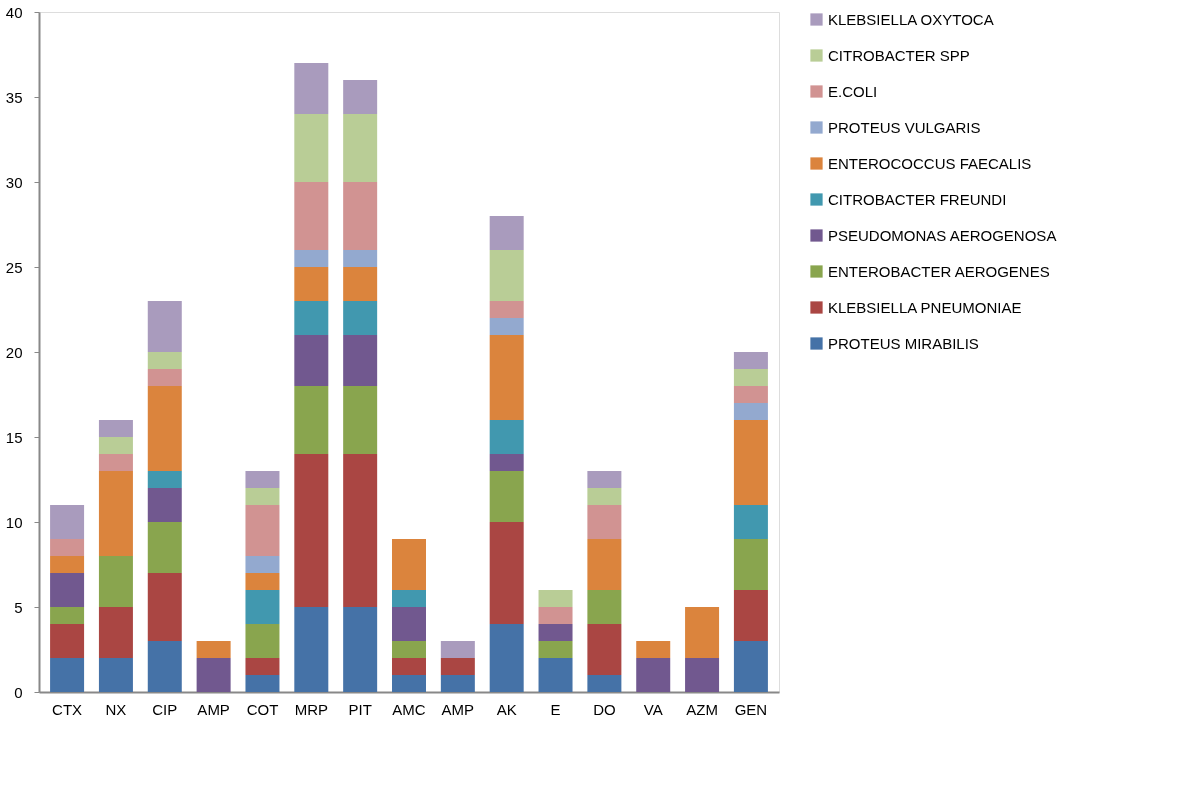 This screenshot has height=794, width=1200. What do you see at coordinates (702, 709) in the screenshot?
I see `x-tick-label: AZM` at bounding box center [702, 709].